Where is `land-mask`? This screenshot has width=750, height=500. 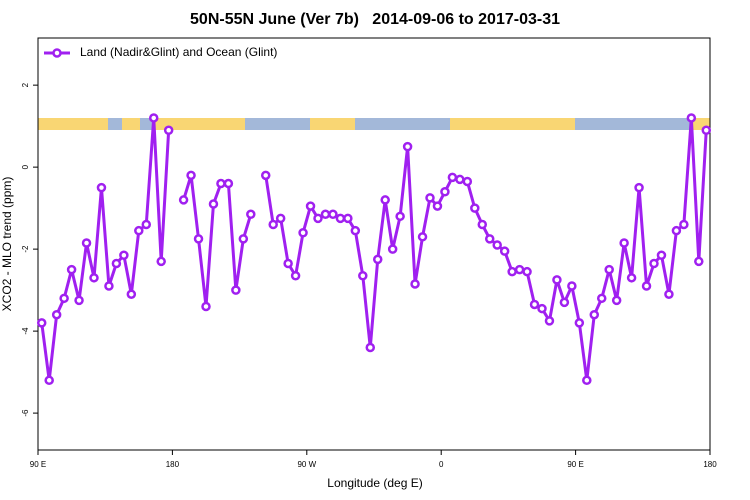 land-mask is located at coordinates (374, 124).